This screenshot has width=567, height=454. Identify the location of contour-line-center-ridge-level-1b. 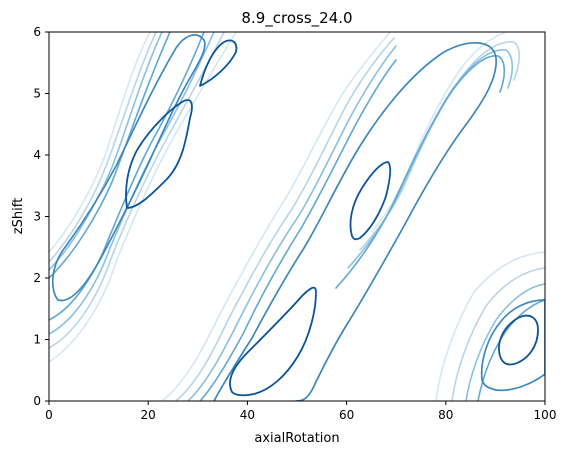
(439, 132).